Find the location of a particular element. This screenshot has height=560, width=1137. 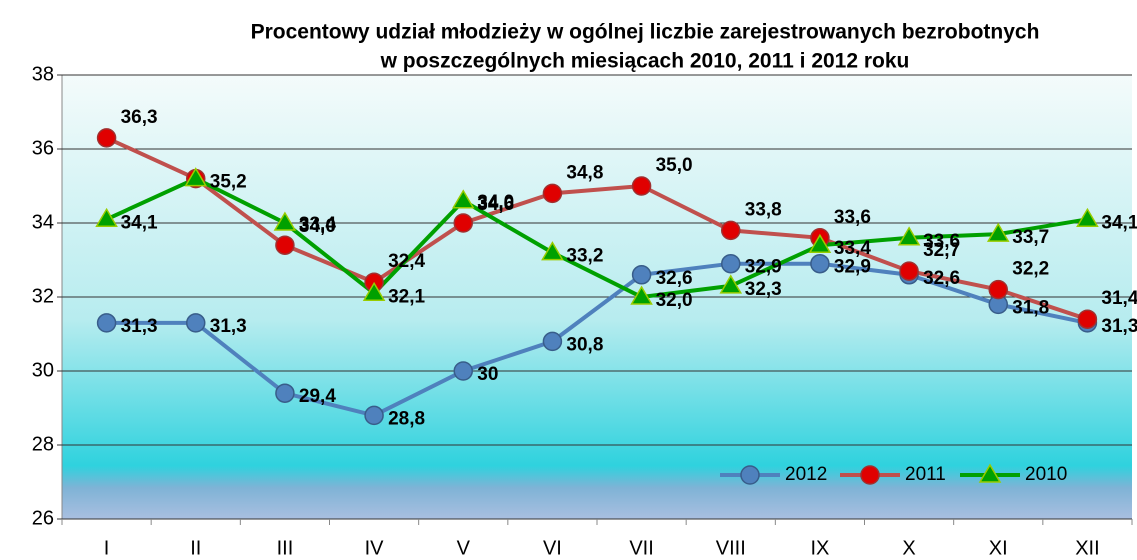

y-tick-label: 38 is located at coordinates (43, 74).